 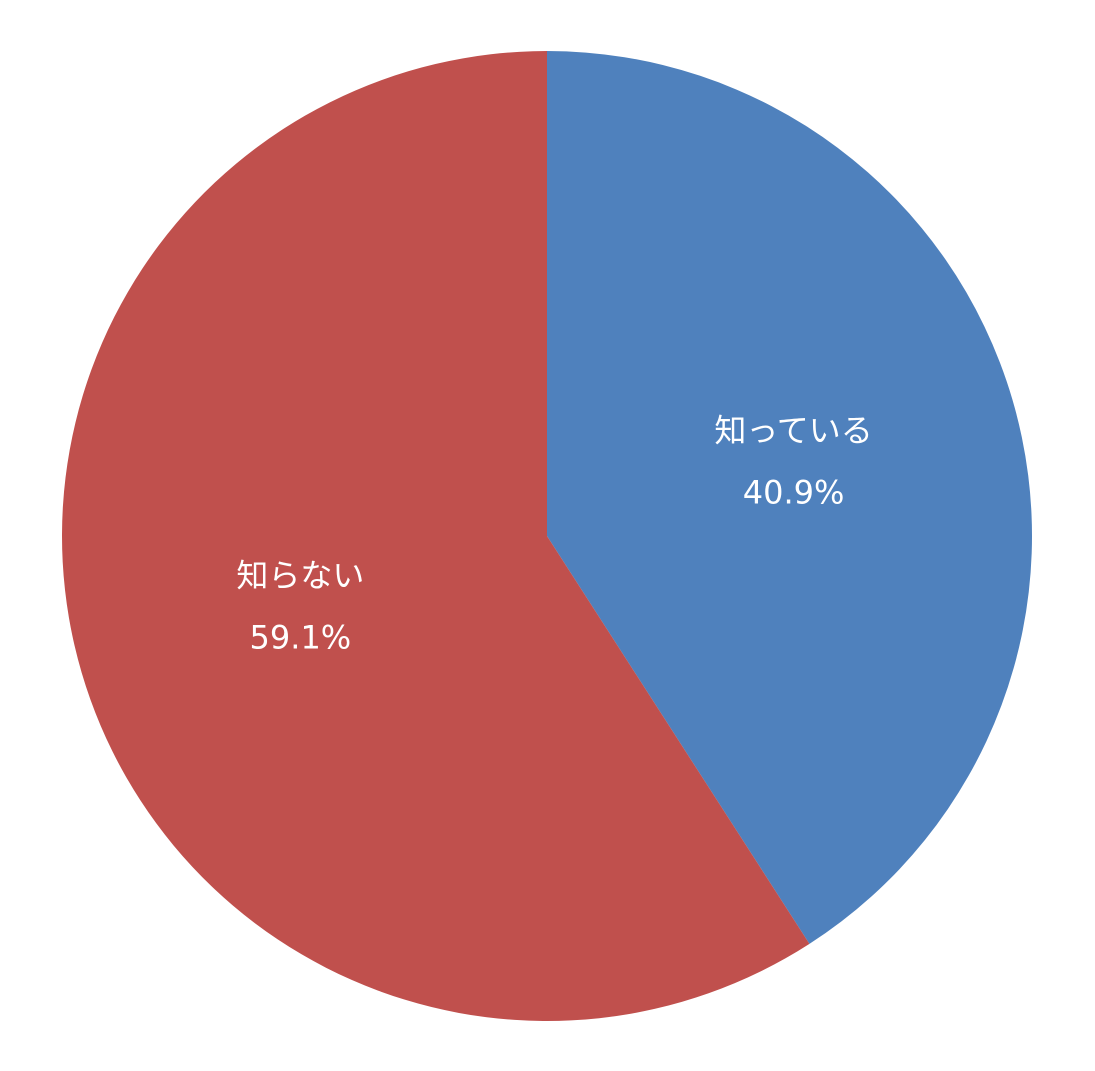 I want to click on slice-value-label: 40.9%, so click(x=794, y=493).